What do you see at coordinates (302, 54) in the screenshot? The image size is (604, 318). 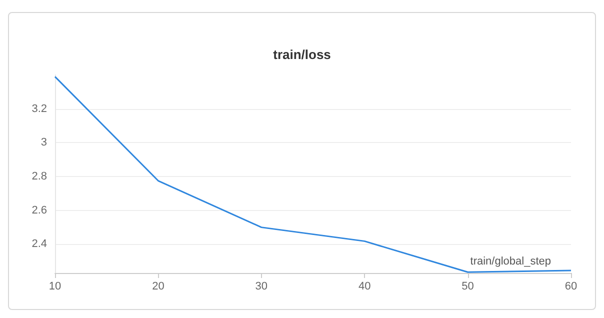 I see `chart-title: train/loss` at bounding box center [302, 54].